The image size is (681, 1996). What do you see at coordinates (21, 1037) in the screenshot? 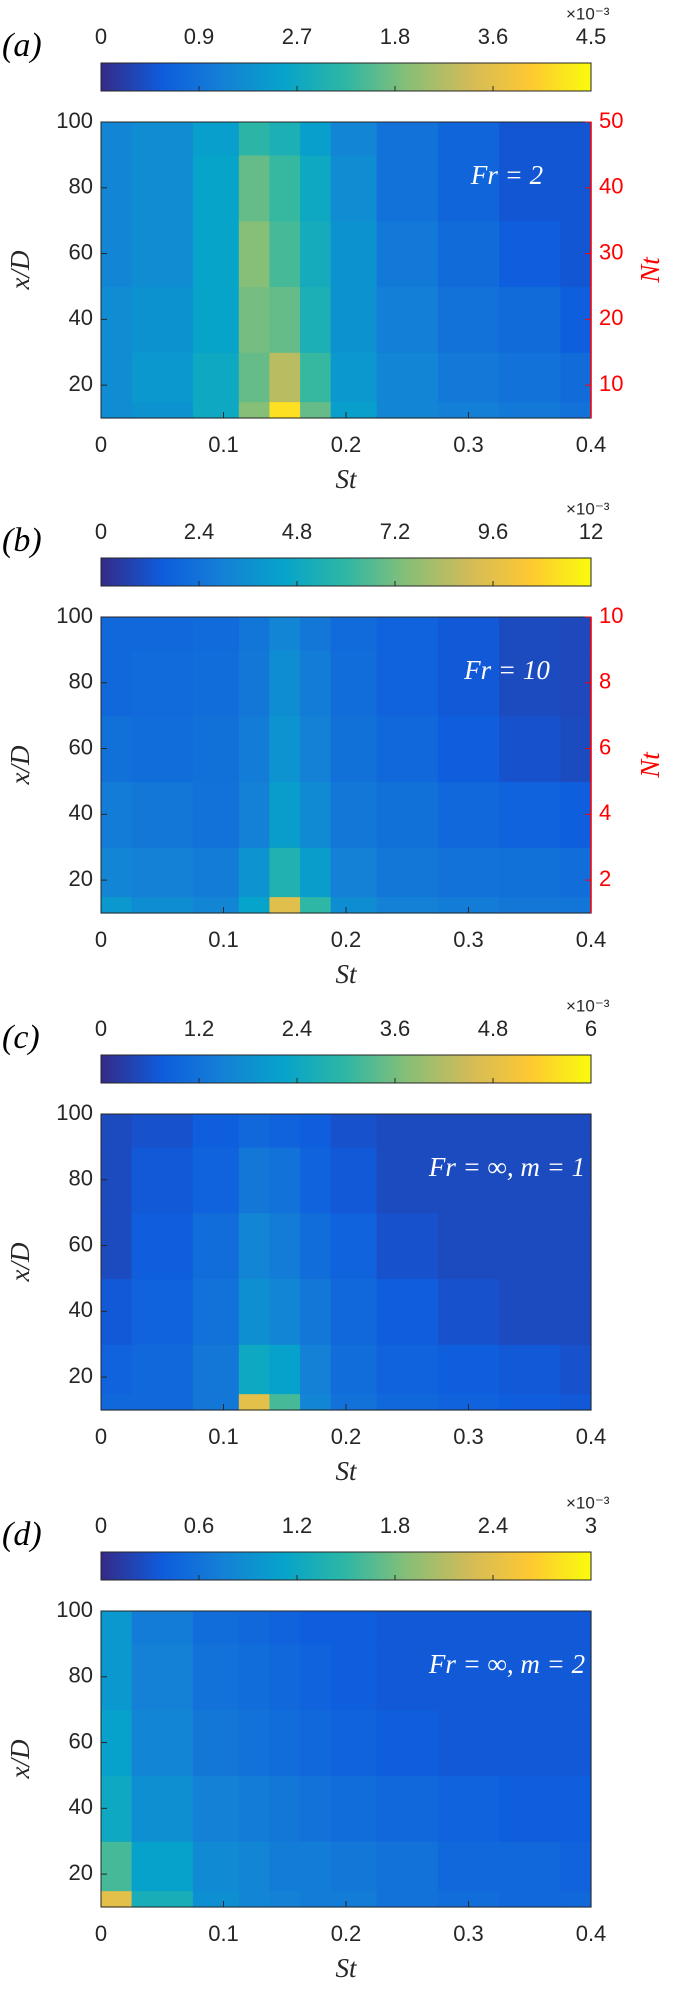
I see `panel-label: (c)` at bounding box center [21, 1037].